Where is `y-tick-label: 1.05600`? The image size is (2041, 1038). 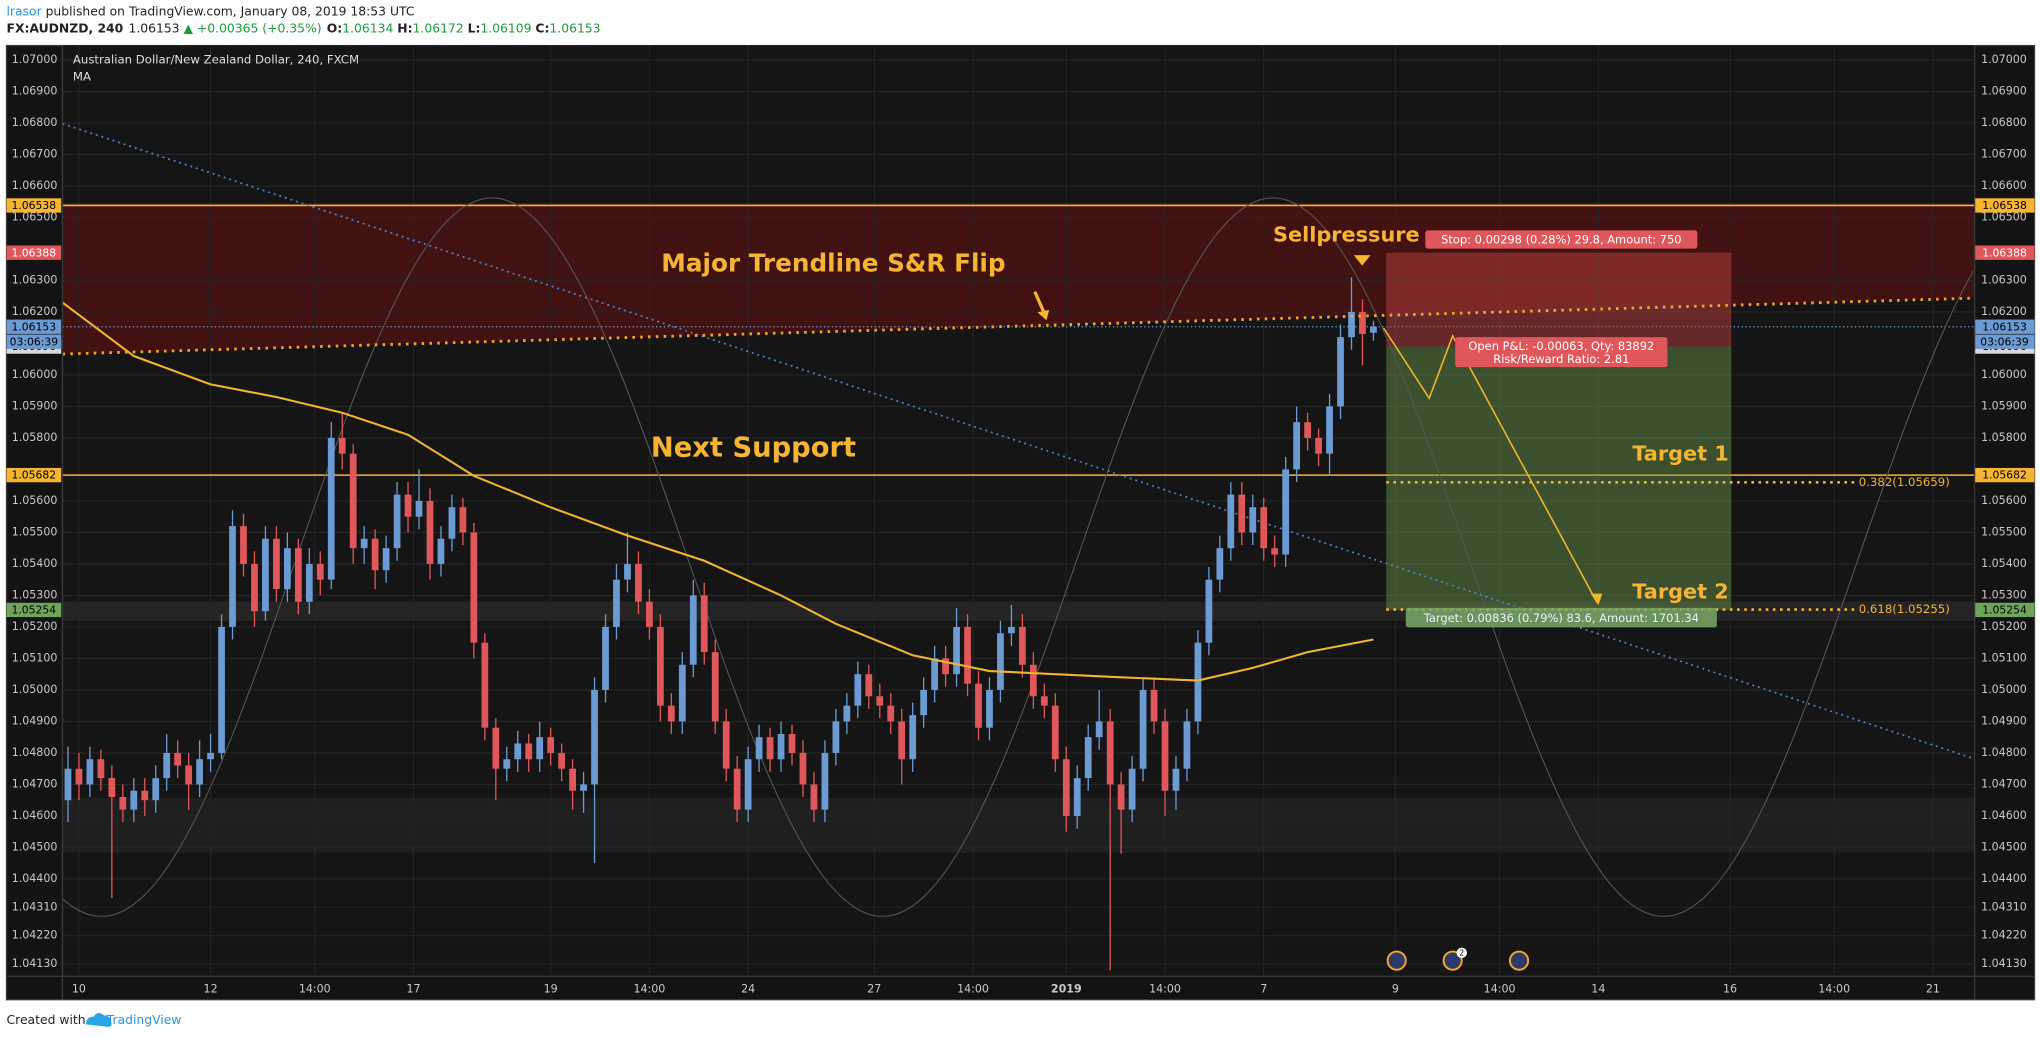 y-tick-label: 1.05600 is located at coordinates (35, 500).